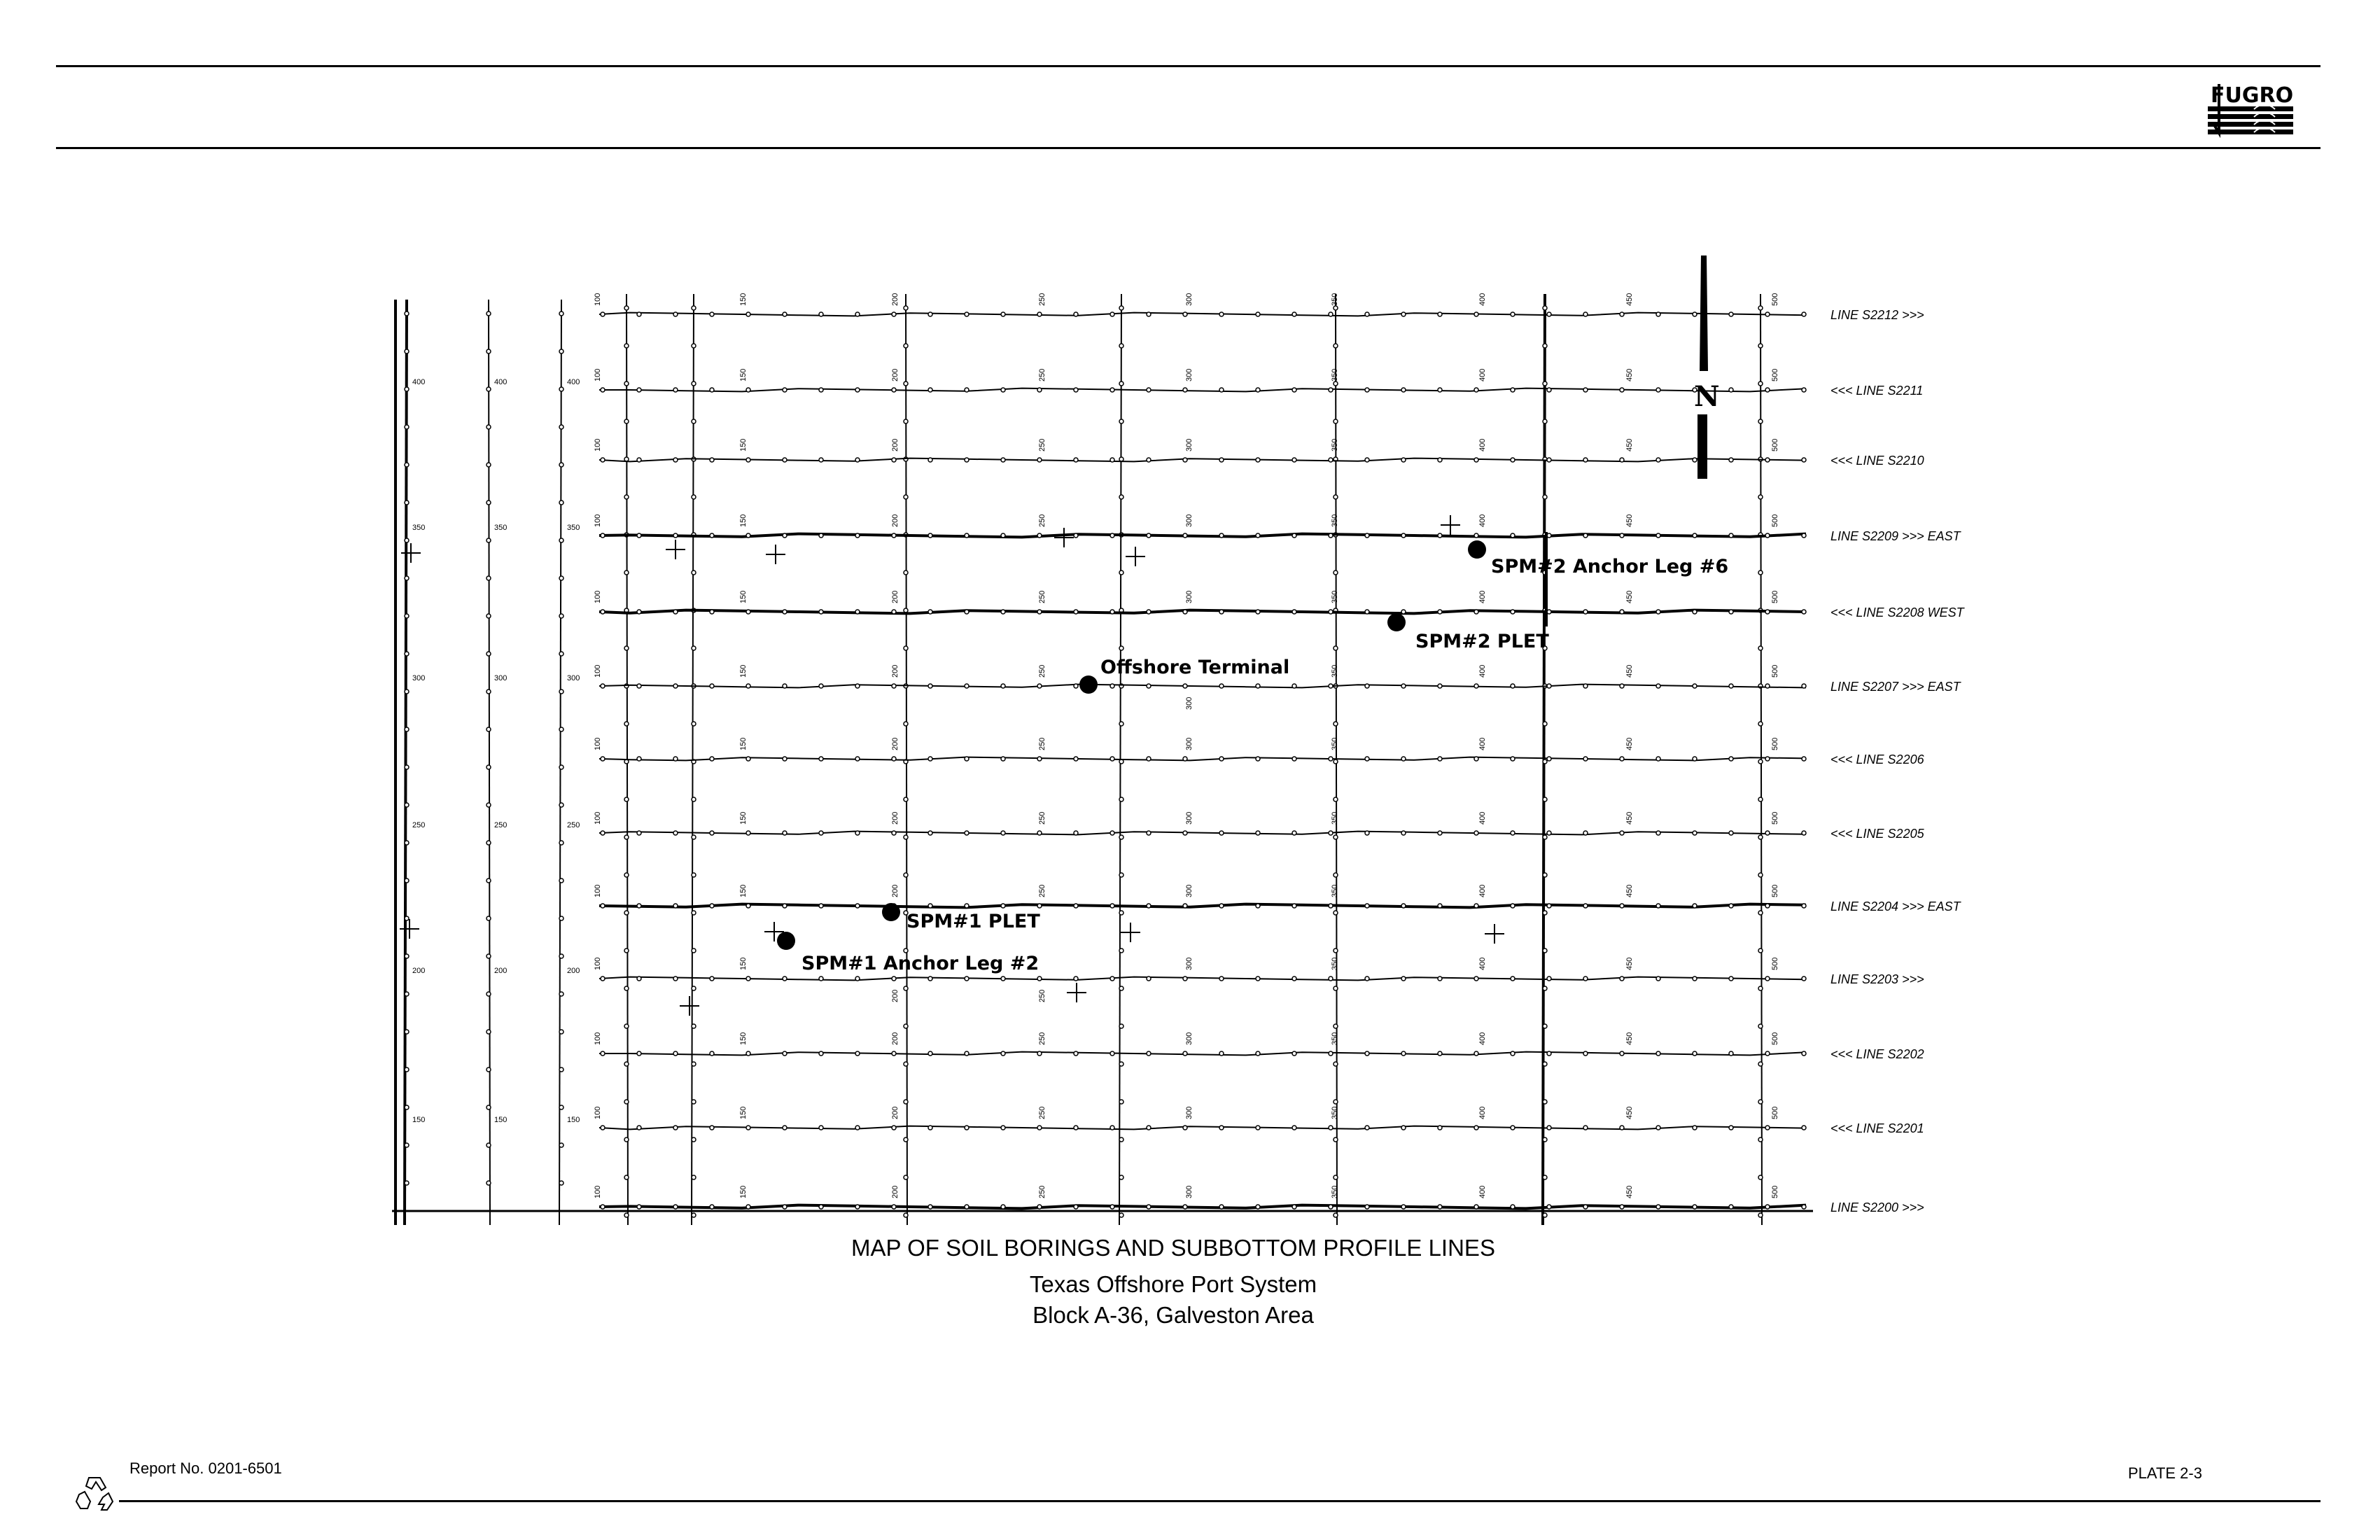 This screenshot has width=2380, height=1540. What do you see at coordinates (1450, 525) in the screenshot?
I see `crosshair-icon` at bounding box center [1450, 525].